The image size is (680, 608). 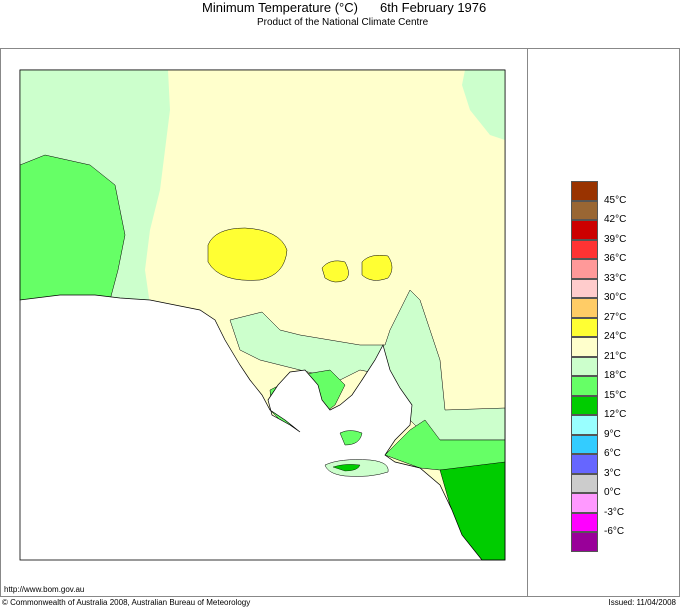 What do you see at coordinates (615, 395) in the screenshot?
I see `legend-label: 15°C` at bounding box center [615, 395].